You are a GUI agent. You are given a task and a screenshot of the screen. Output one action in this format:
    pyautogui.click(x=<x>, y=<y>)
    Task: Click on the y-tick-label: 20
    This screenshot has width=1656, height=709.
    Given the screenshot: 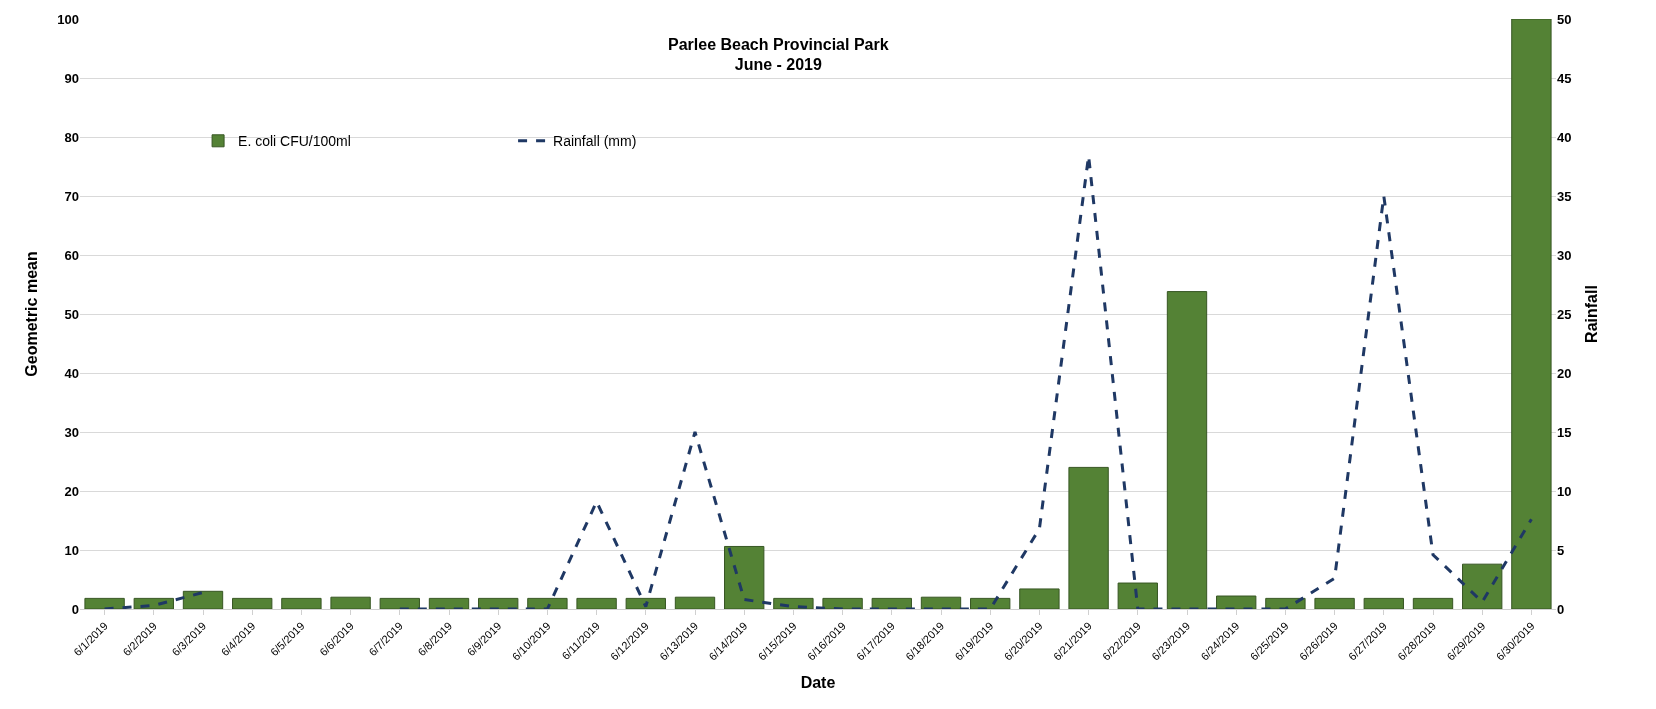 What is the action you would take?
    pyautogui.click(x=71, y=491)
    